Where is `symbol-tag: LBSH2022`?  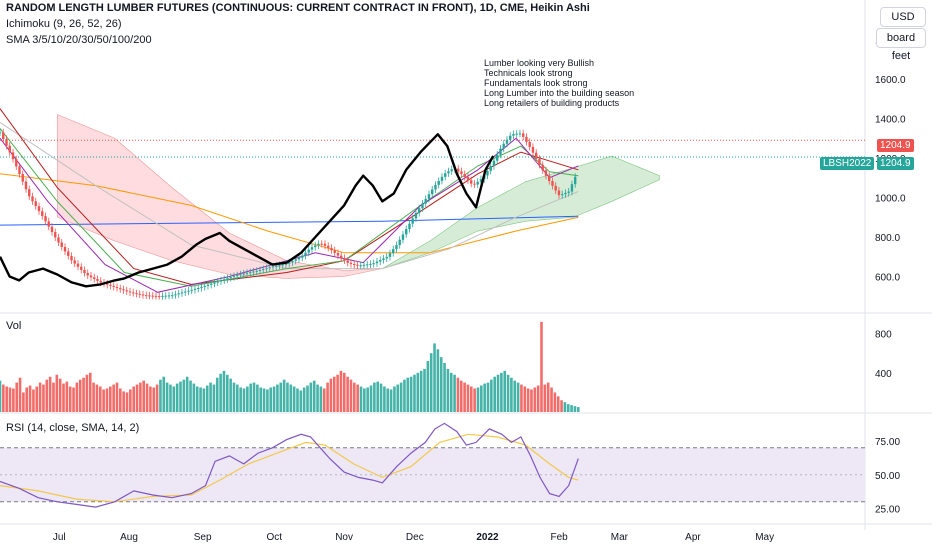 symbol-tag: LBSH2022 is located at coordinates (847, 163).